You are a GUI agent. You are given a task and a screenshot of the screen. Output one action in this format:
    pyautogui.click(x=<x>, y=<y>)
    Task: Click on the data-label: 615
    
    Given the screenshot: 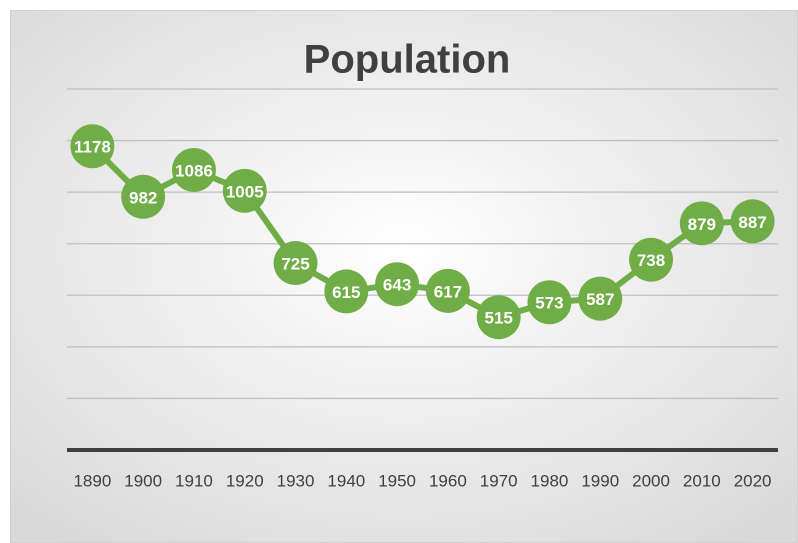 What is the action you would take?
    pyautogui.click(x=346, y=292)
    